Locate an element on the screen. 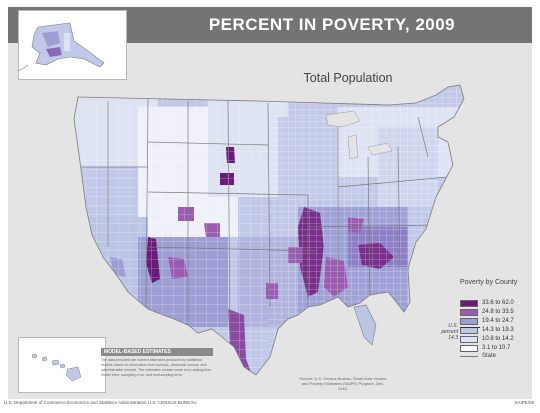  legend-label: 10.8 to 14.2 is located at coordinates (498, 339).